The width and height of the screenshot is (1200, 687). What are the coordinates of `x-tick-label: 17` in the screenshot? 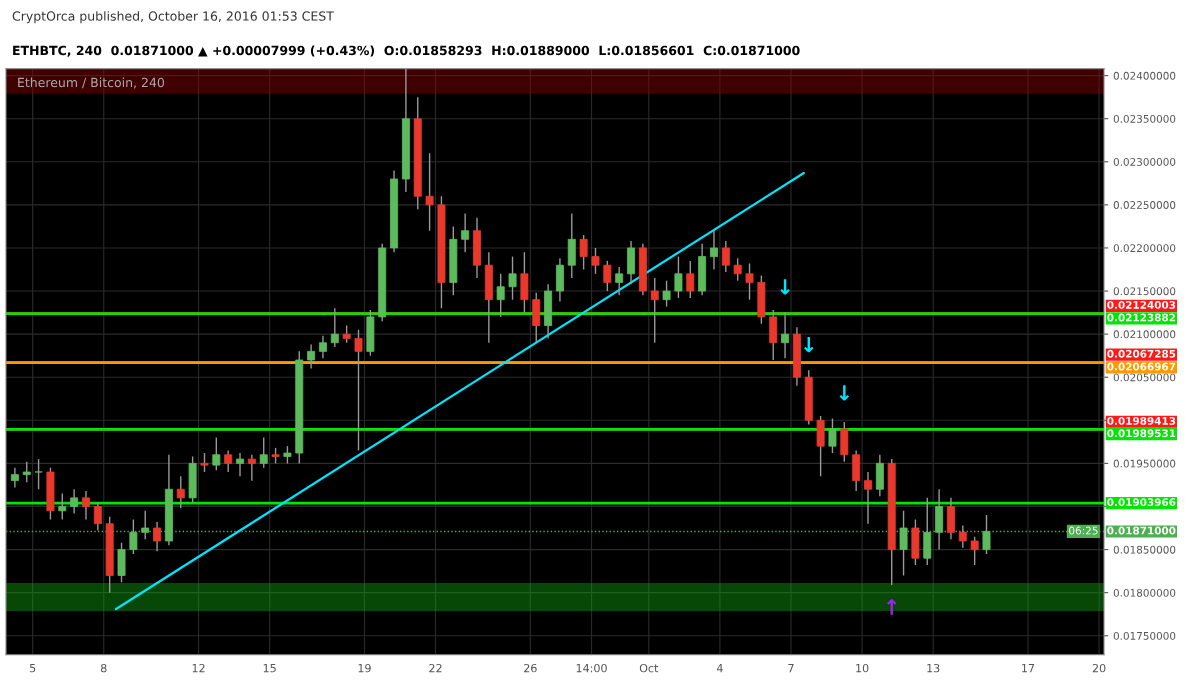 It's located at (1028, 668).